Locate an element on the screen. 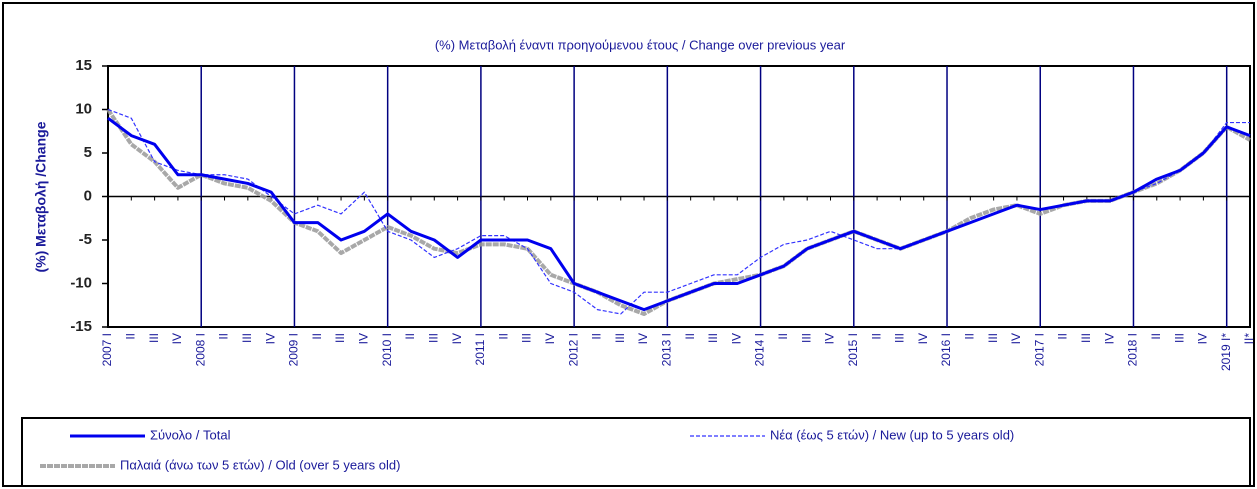 This screenshot has height=489, width=1257. y-tick-label: 5 is located at coordinates (88, 152).